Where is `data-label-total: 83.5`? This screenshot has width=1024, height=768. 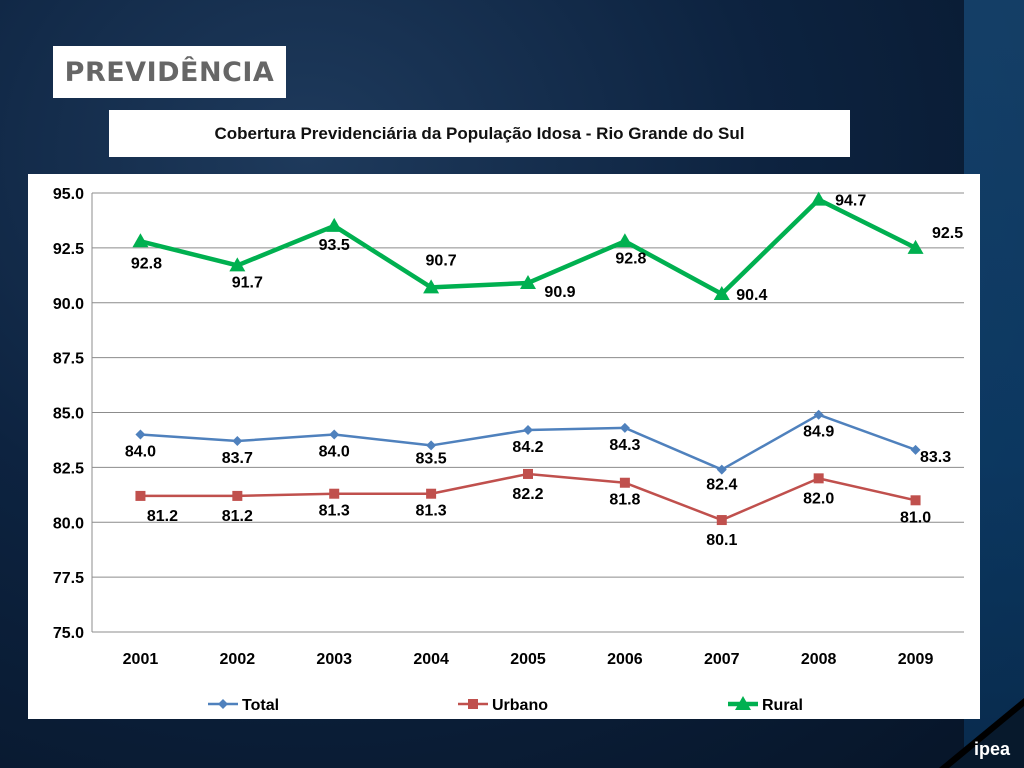 data-label-total: 83.5 is located at coordinates (431, 458).